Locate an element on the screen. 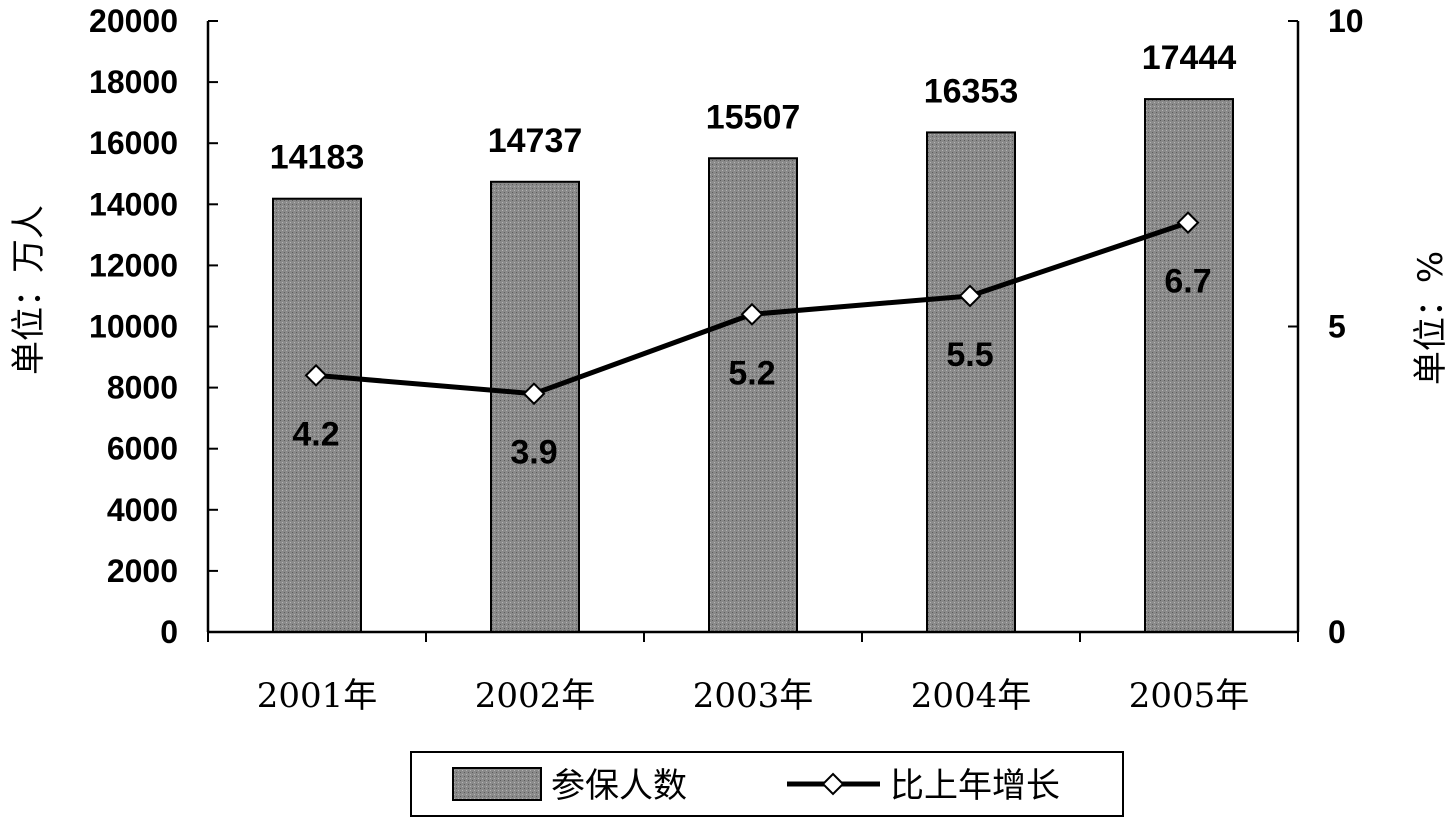  x-tick-label: 2004年 is located at coordinates (971, 696).